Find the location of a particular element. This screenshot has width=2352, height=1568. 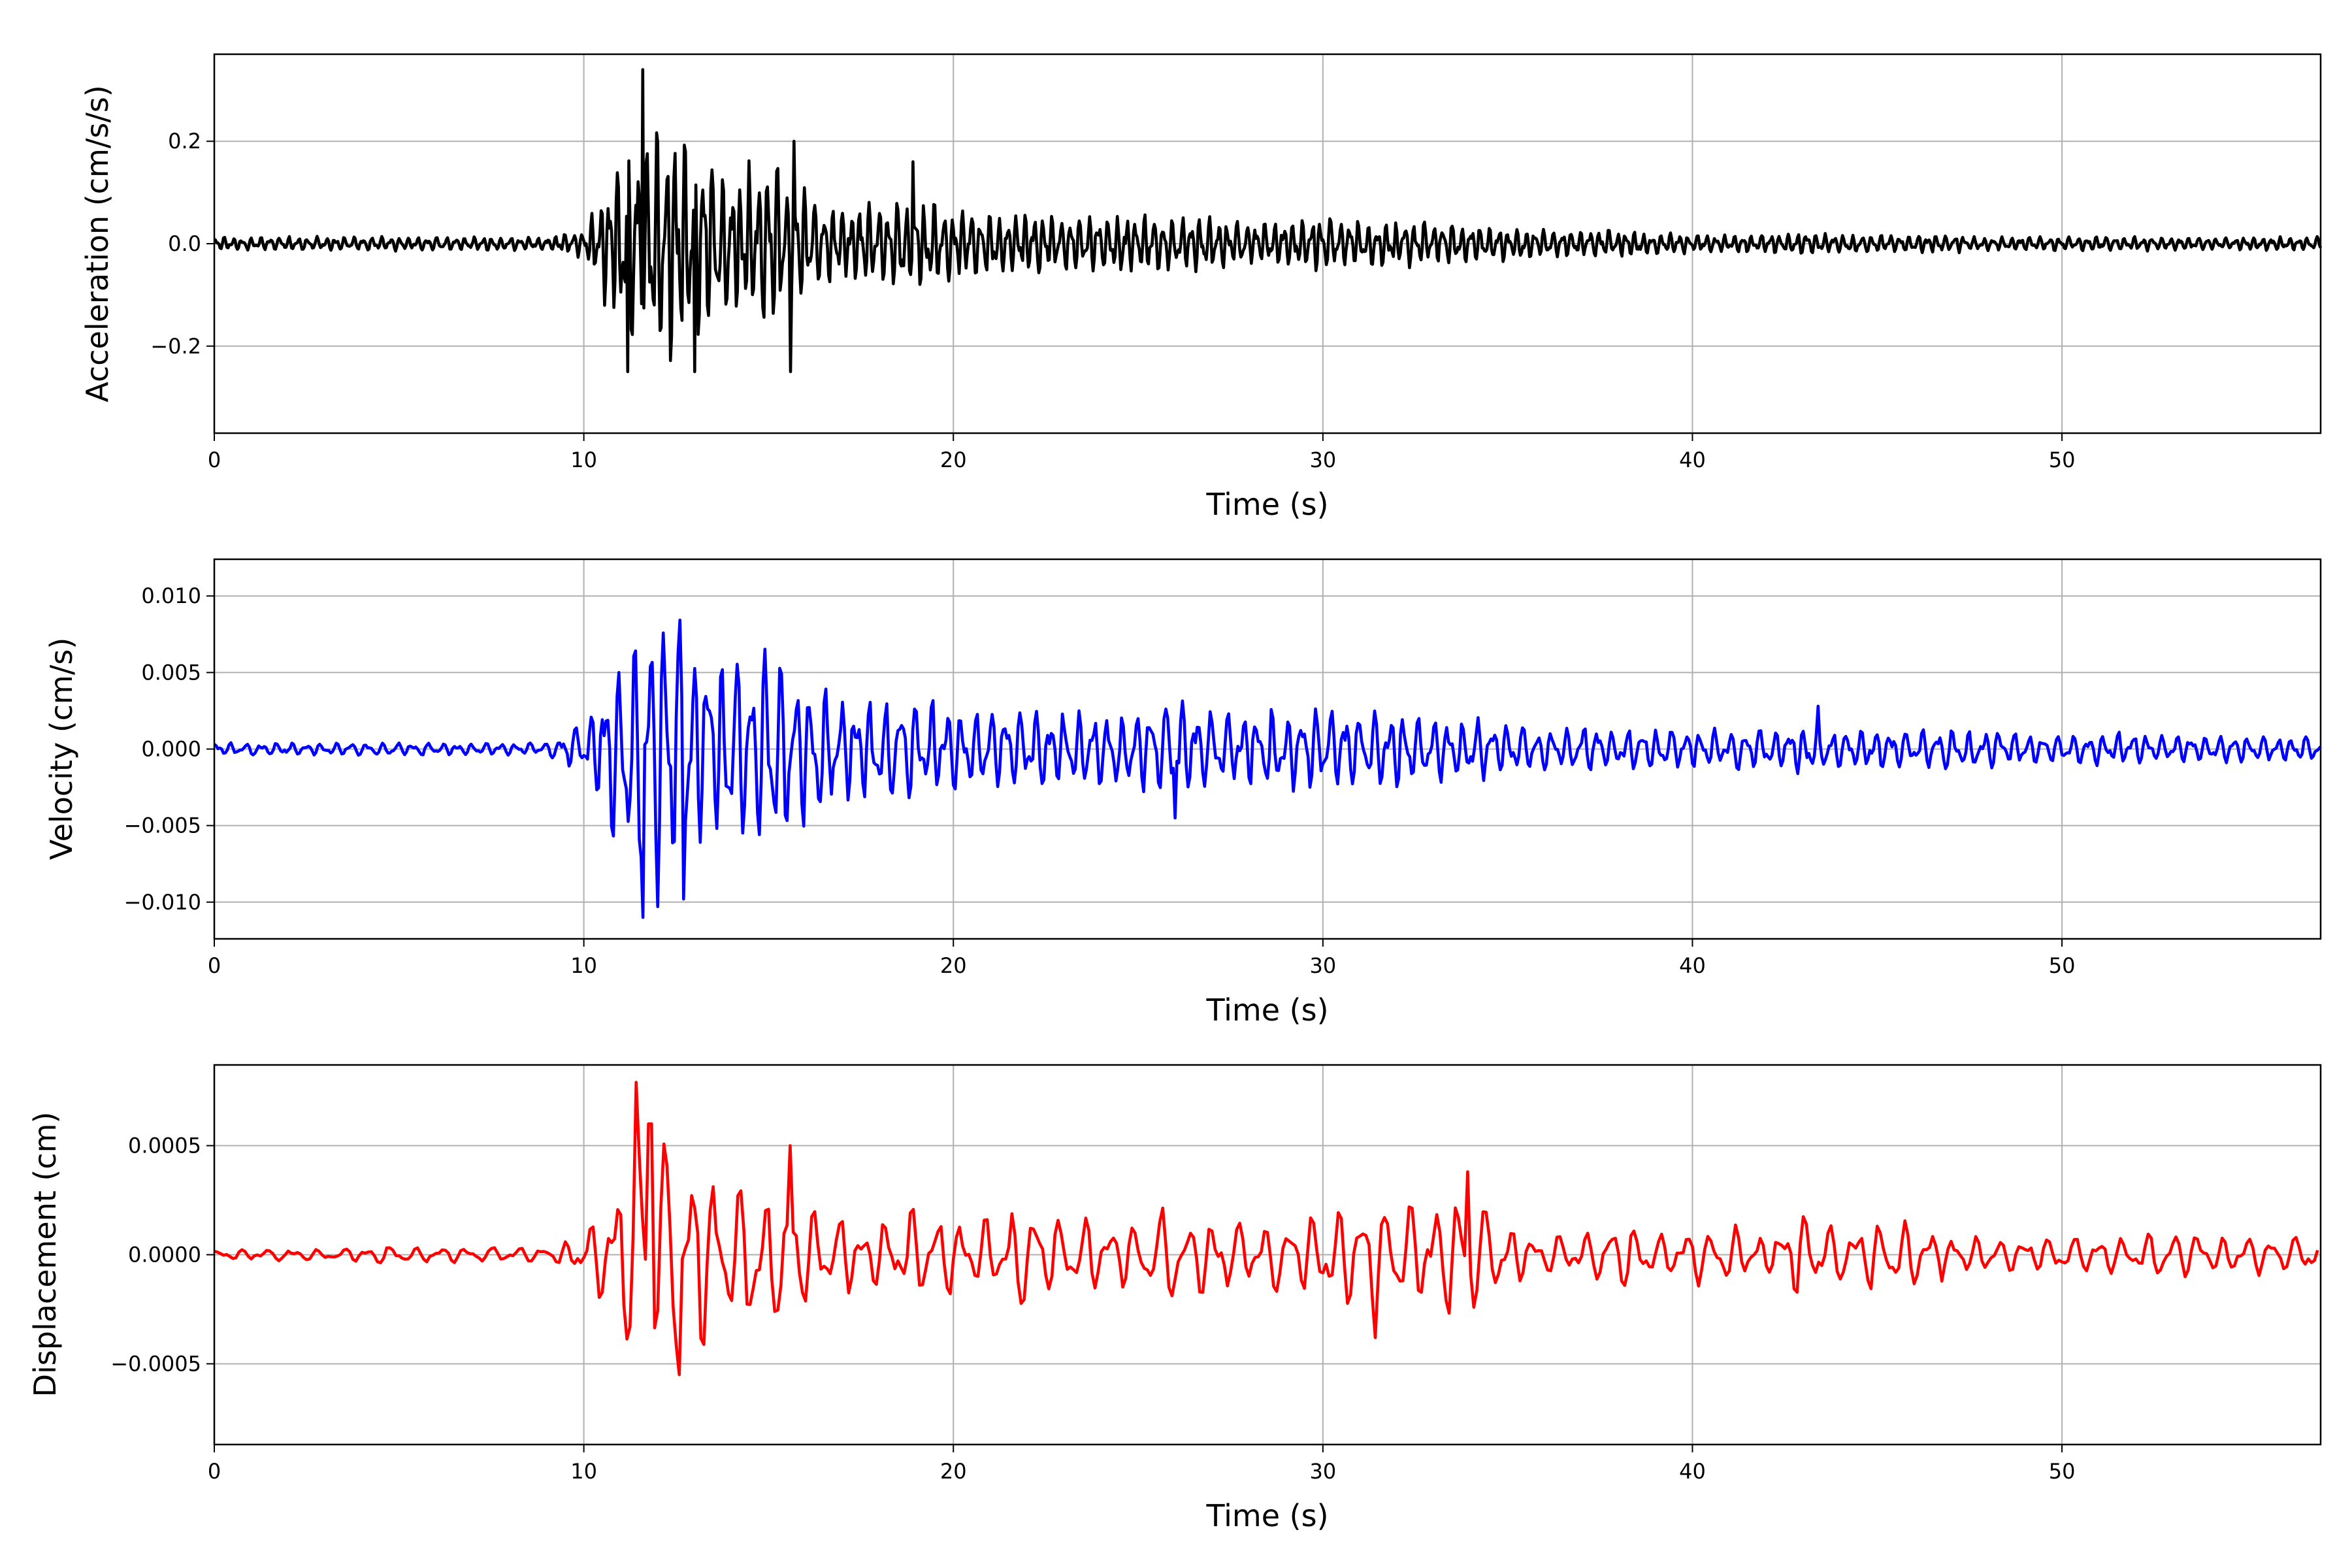

y-tick-label: 0.2 is located at coordinates (184, 141).